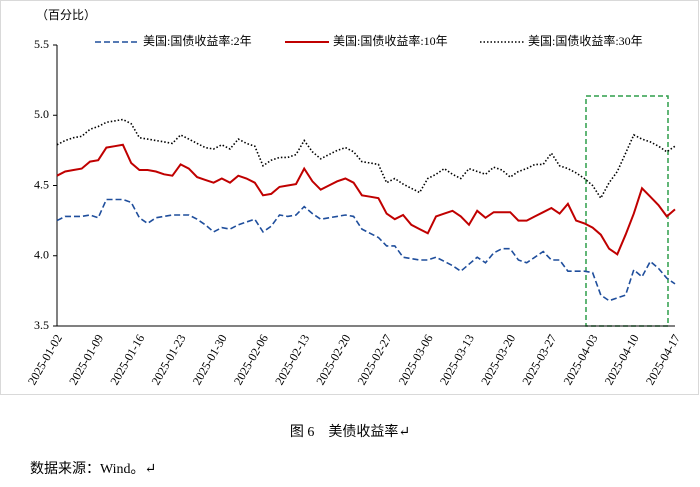 The image size is (700, 487). I want to click on x-tick-label: 2025-02-13, so click(292, 359).